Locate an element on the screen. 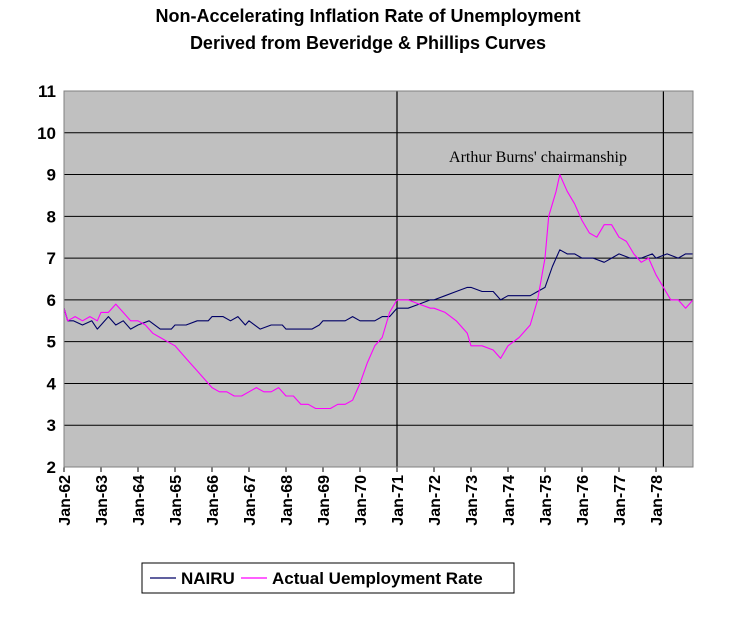  series-line-nairu is located at coordinates (378, 289).